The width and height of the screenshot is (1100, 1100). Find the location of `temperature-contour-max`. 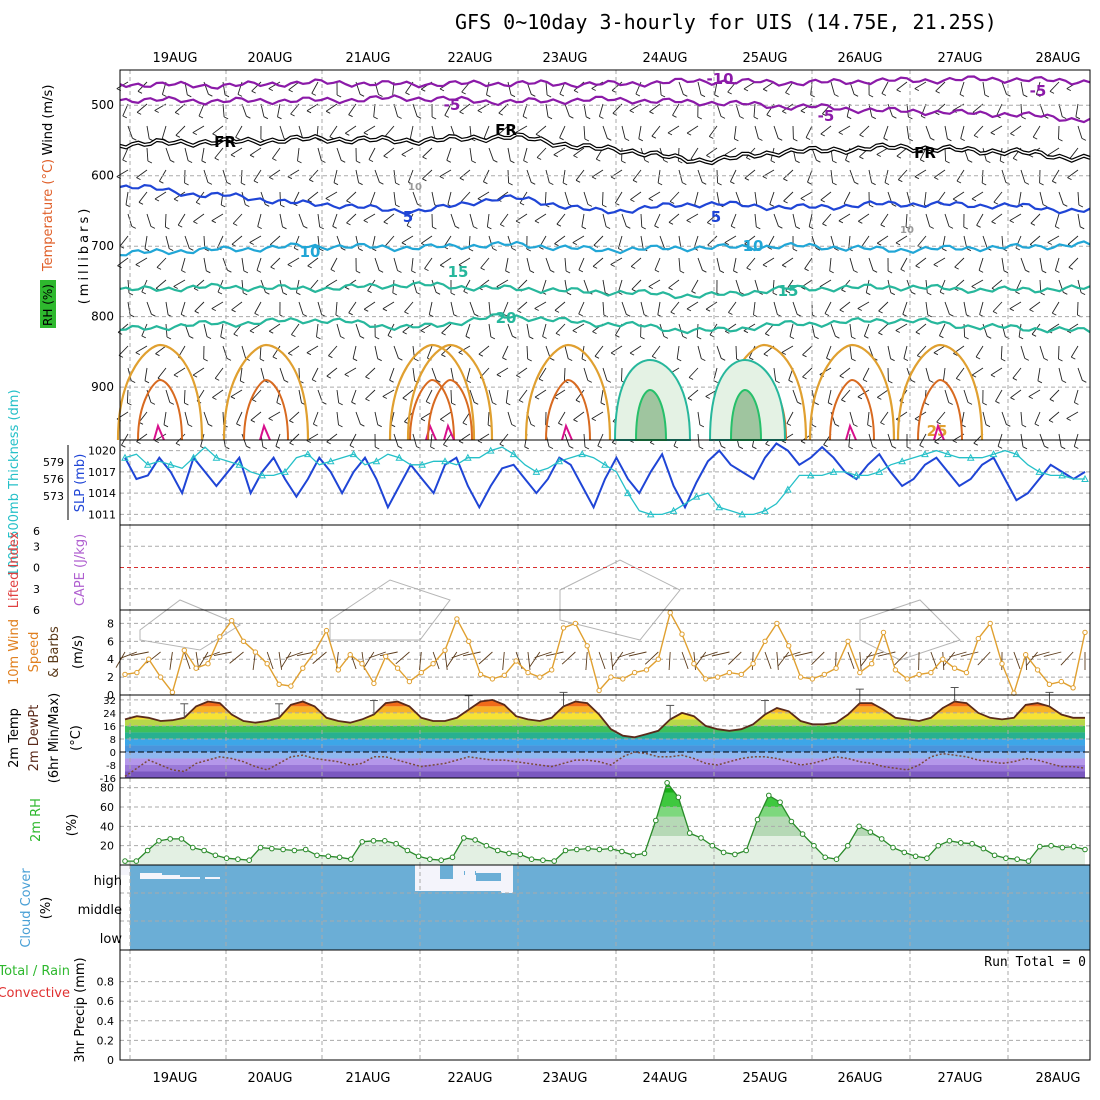

temperature-contour-max is located at coordinates (159, 432).